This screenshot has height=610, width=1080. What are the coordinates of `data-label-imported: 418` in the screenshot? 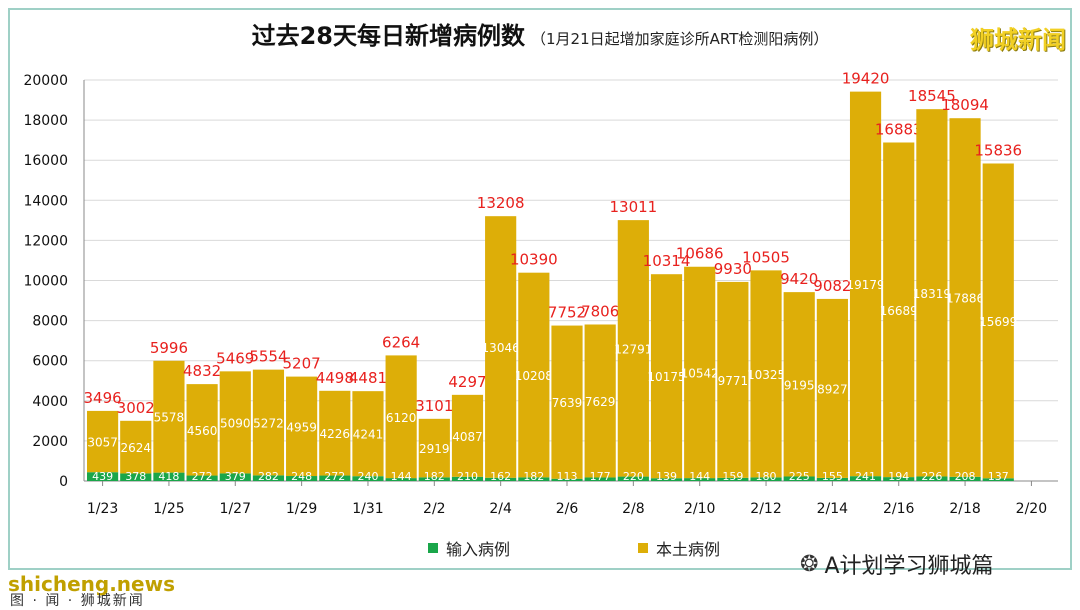 It's located at (168, 476).